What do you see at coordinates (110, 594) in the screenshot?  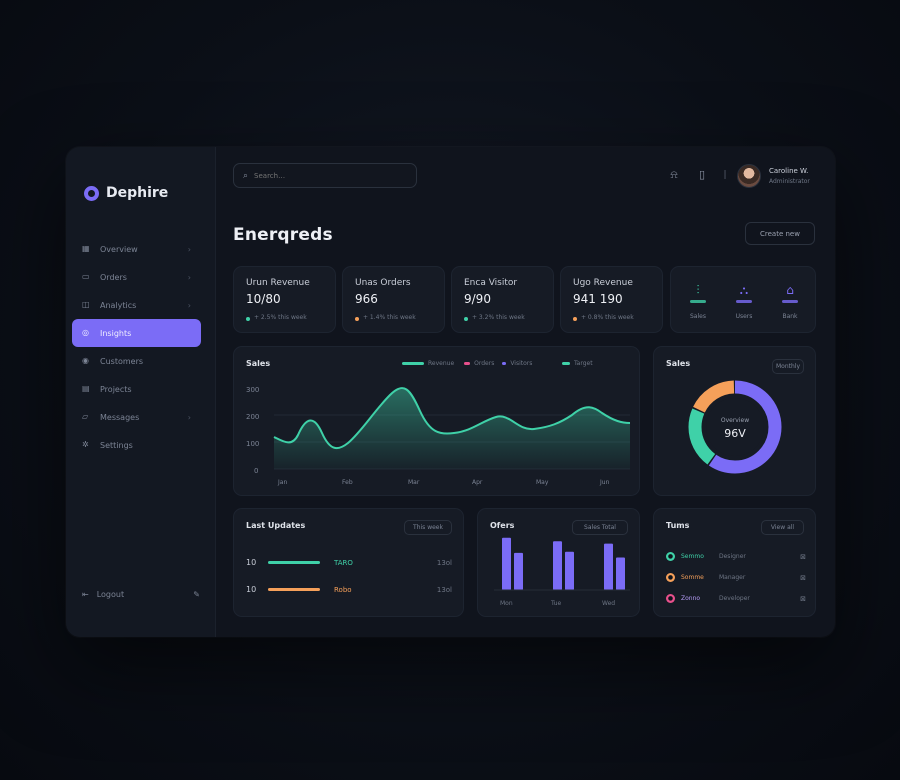 I see `logout-label: Logout` at bounding box center [110, 594].